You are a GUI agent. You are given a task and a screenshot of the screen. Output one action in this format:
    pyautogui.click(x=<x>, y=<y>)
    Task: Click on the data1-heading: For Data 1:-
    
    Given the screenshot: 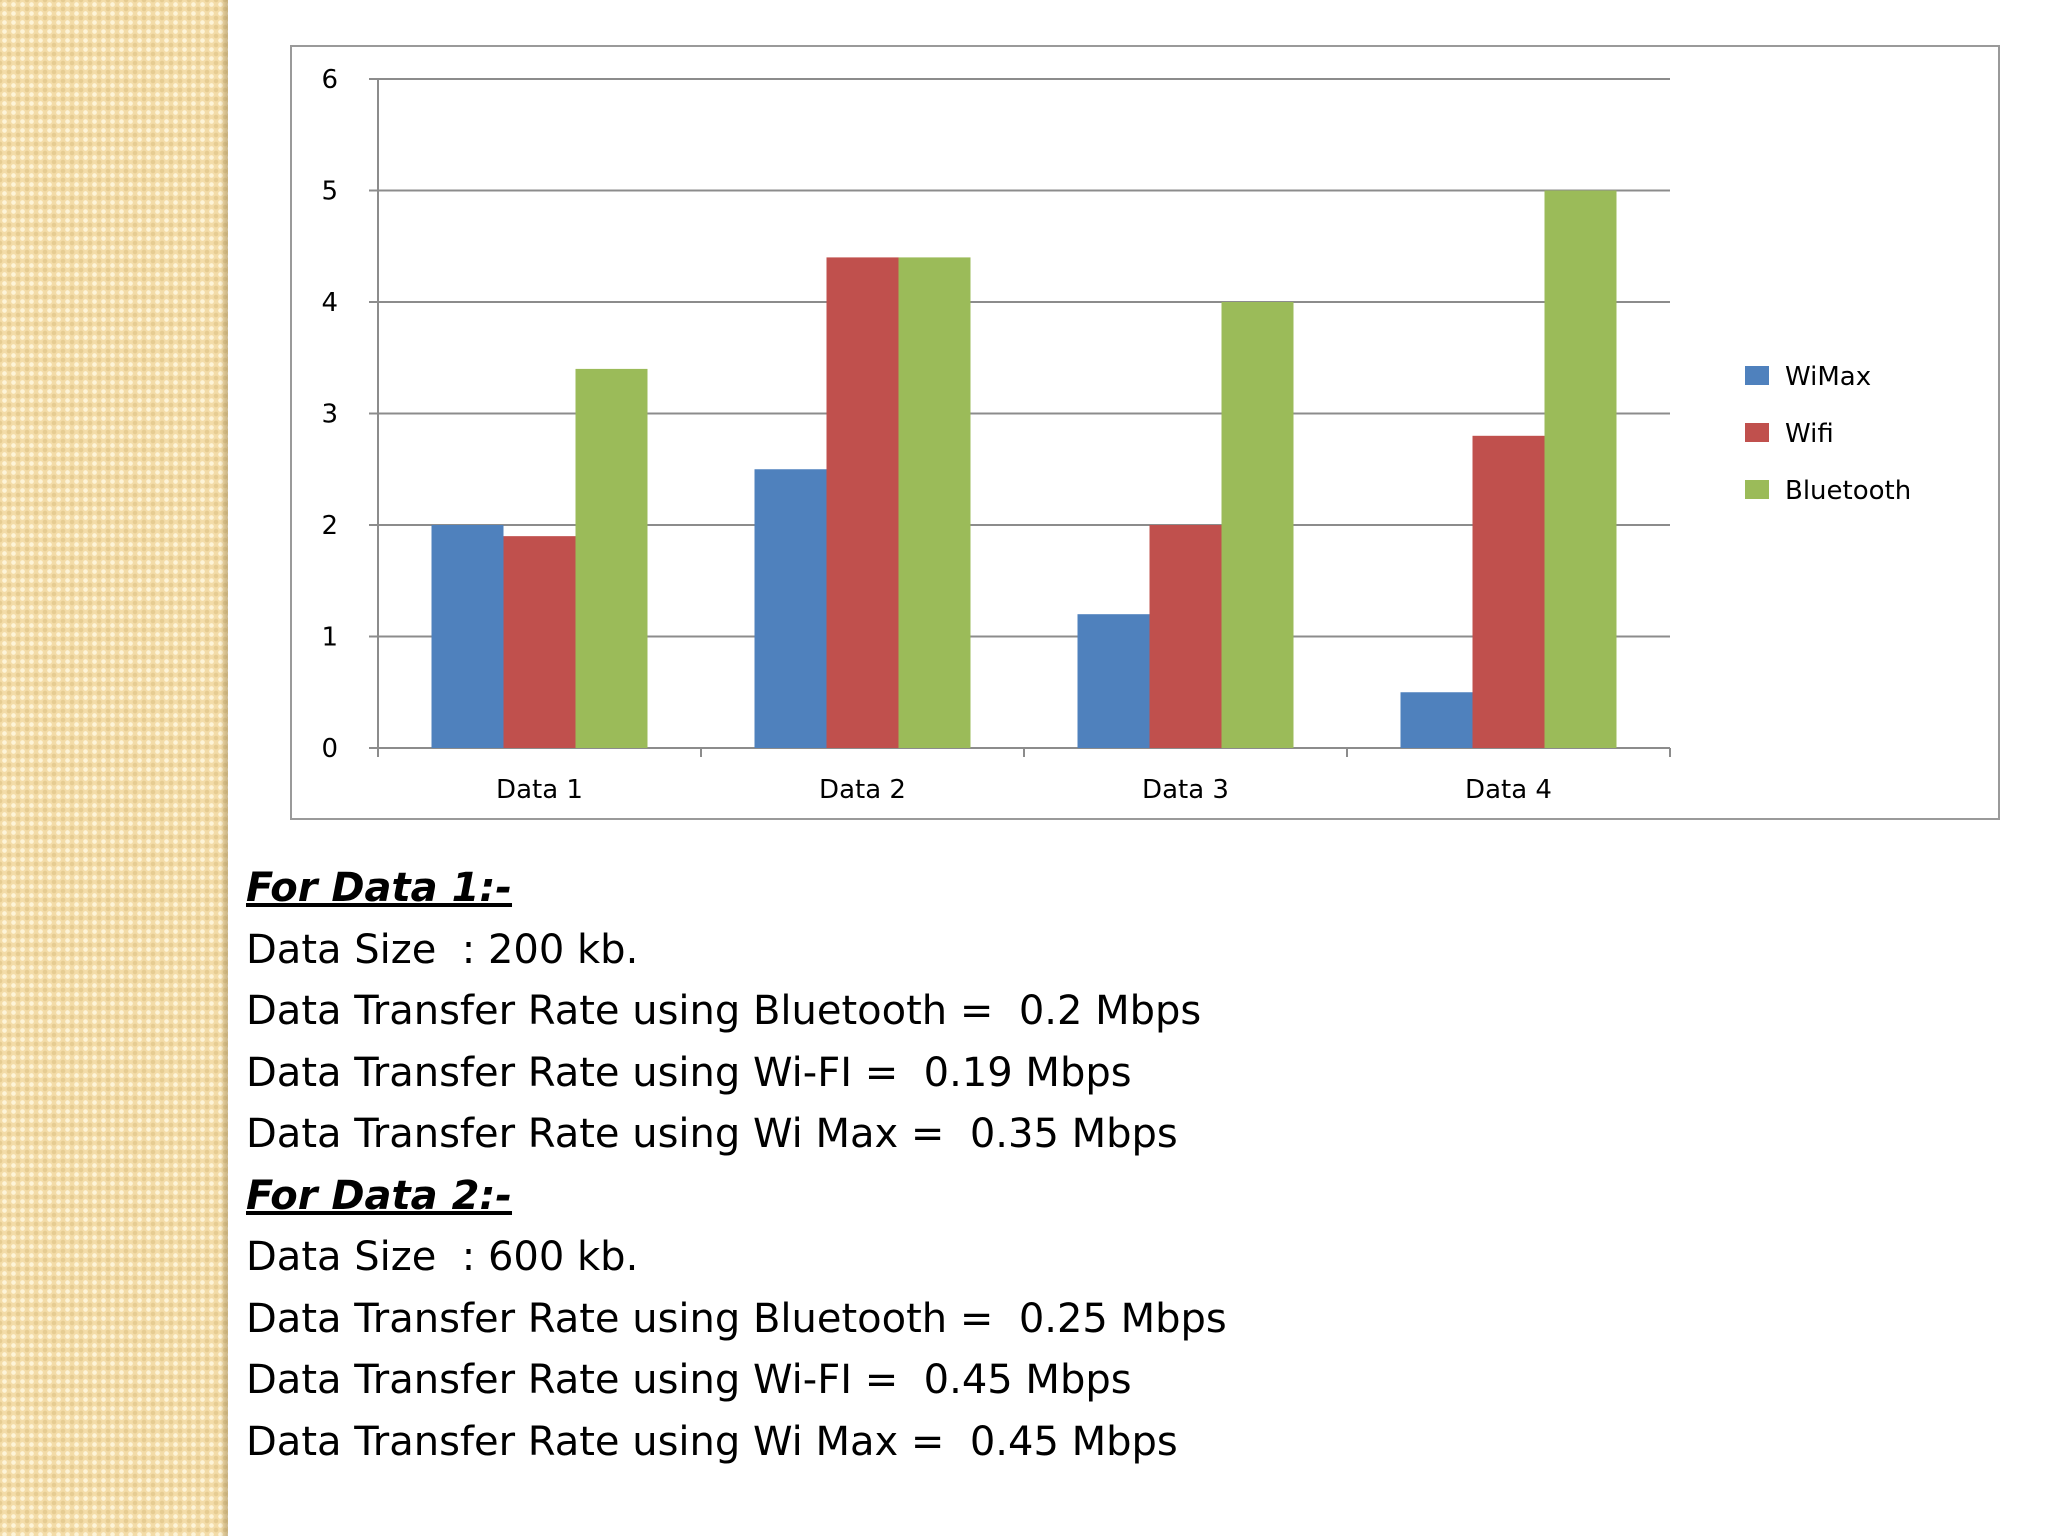 What is the action you would take?
    pyautogui.click(x=379, y=888)
    